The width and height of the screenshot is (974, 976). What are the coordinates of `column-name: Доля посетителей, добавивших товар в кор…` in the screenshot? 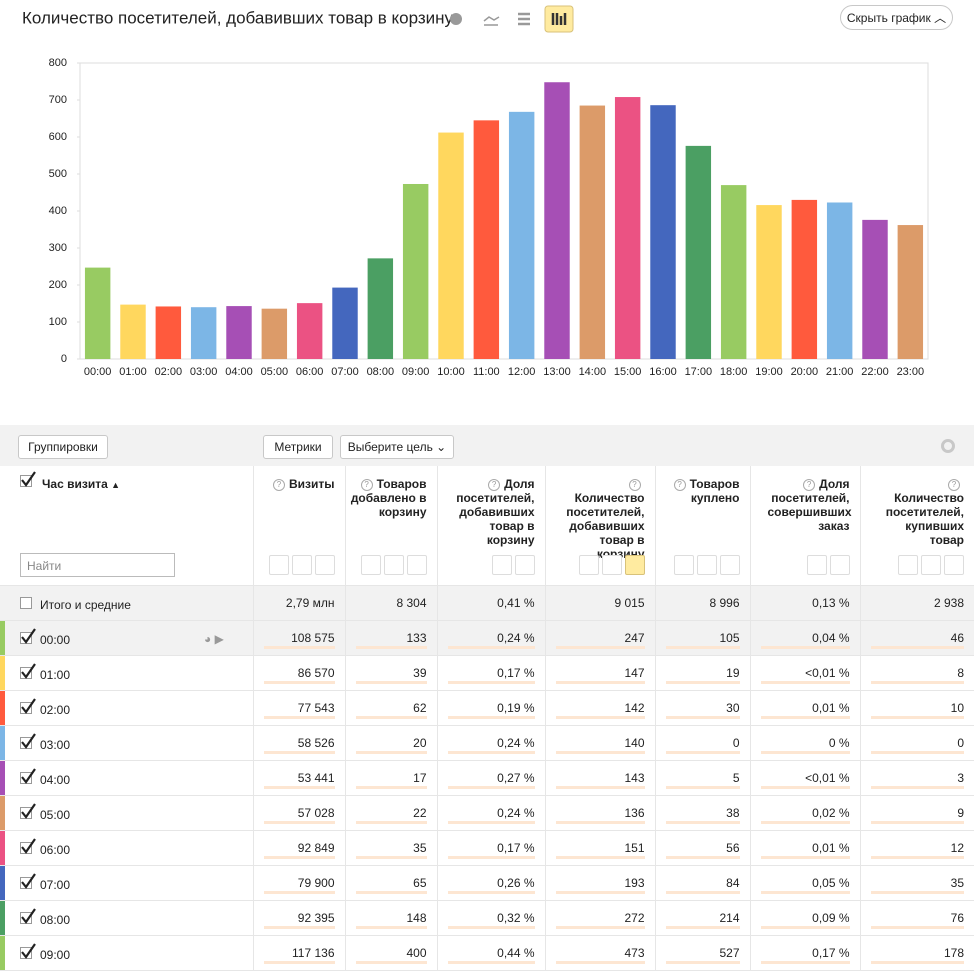 It's located at (495, 512).